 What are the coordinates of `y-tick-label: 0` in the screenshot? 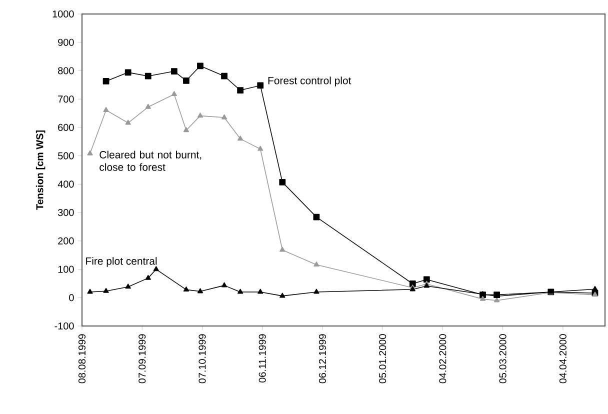 It's located at (71, 298).